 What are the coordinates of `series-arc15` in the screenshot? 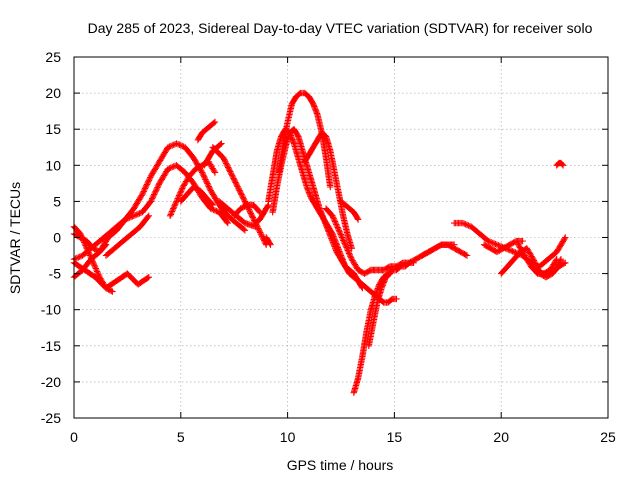 It's located at (268, 241).